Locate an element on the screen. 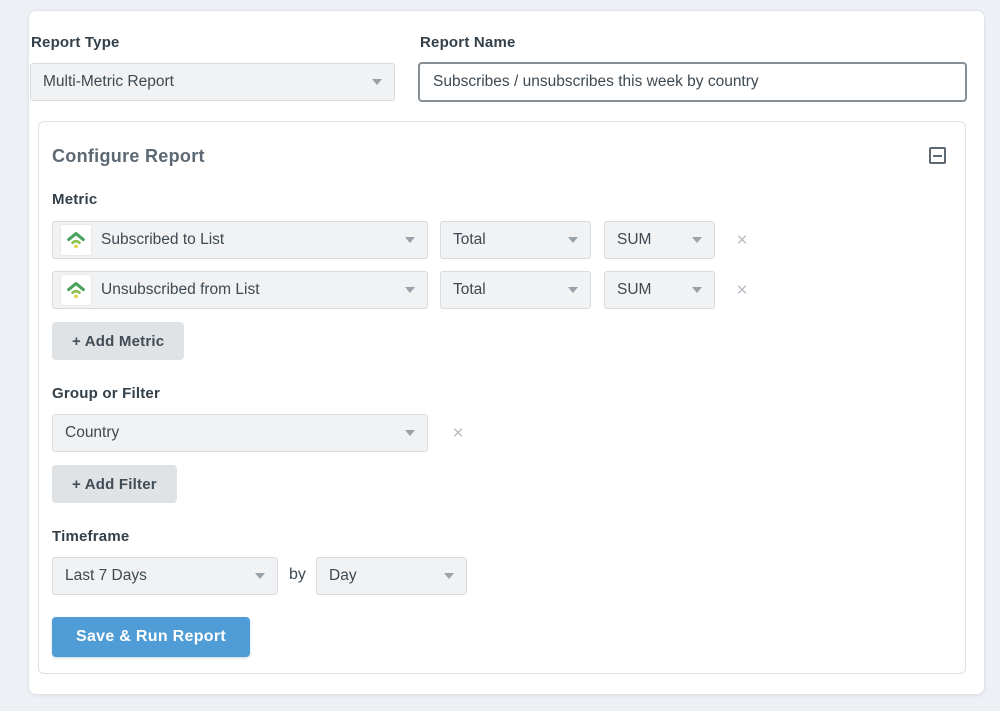 The height and width of the screenshot is (711, 1000). timeframe-range-select: Last 7 Days is located at coordinates (165, 576).